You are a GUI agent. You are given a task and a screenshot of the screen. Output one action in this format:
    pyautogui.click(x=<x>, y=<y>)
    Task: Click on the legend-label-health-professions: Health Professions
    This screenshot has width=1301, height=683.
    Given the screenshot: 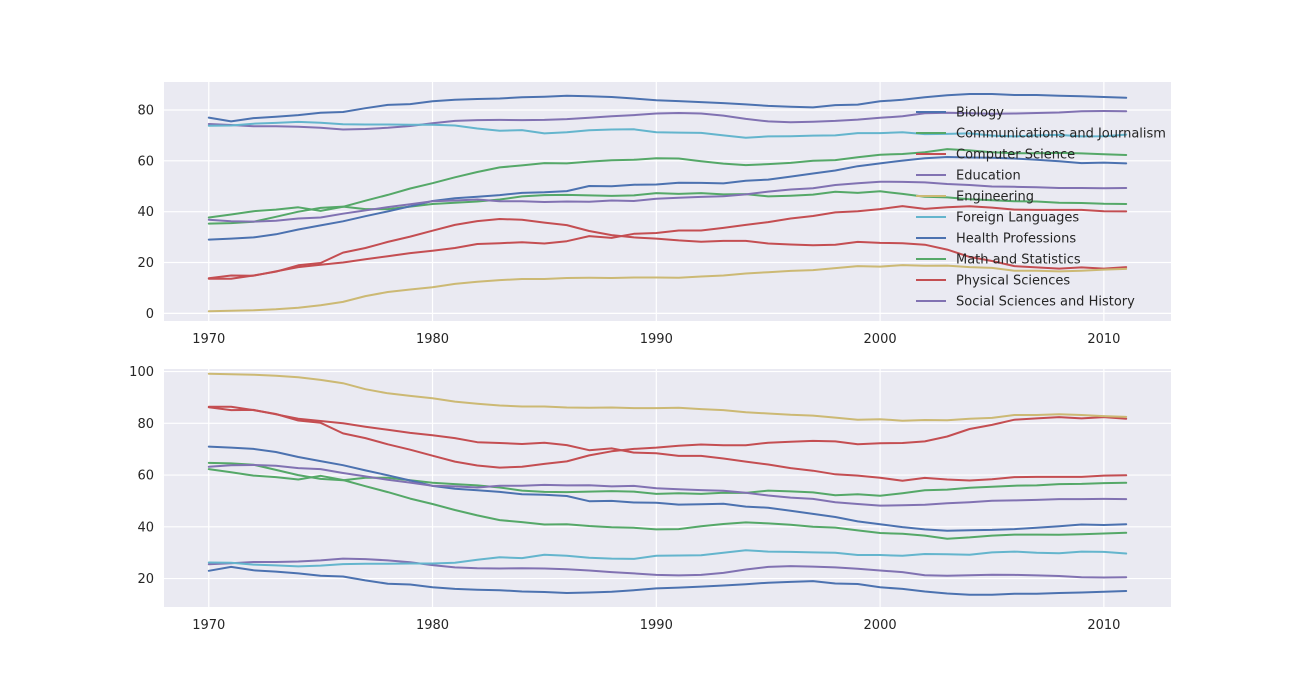 What is the action you would take?
    pyautogui.click(x=1016, y=239)
    